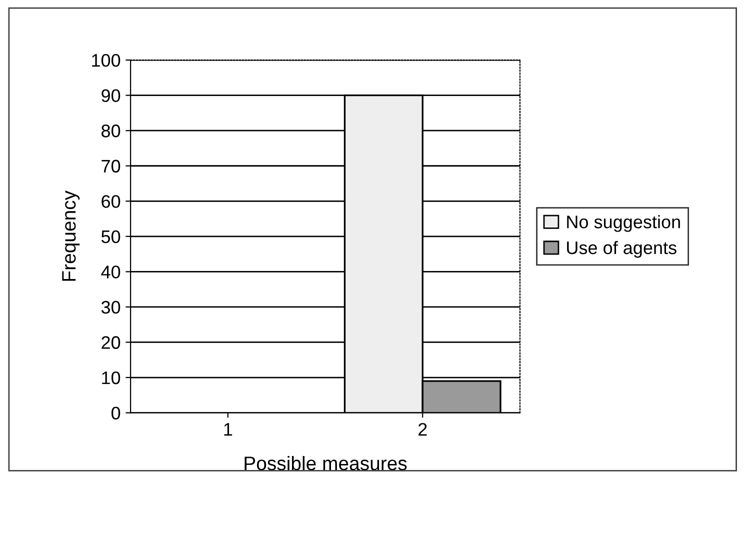  I want to click on y-tick-label: 90, so click(111, 95).